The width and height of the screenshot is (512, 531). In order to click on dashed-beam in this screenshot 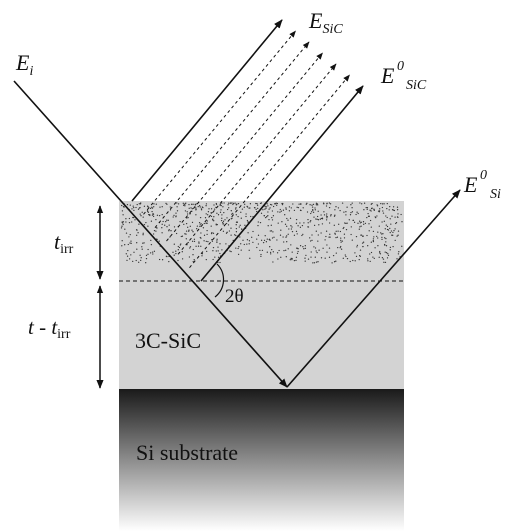, I will do `click(219, 122)`.